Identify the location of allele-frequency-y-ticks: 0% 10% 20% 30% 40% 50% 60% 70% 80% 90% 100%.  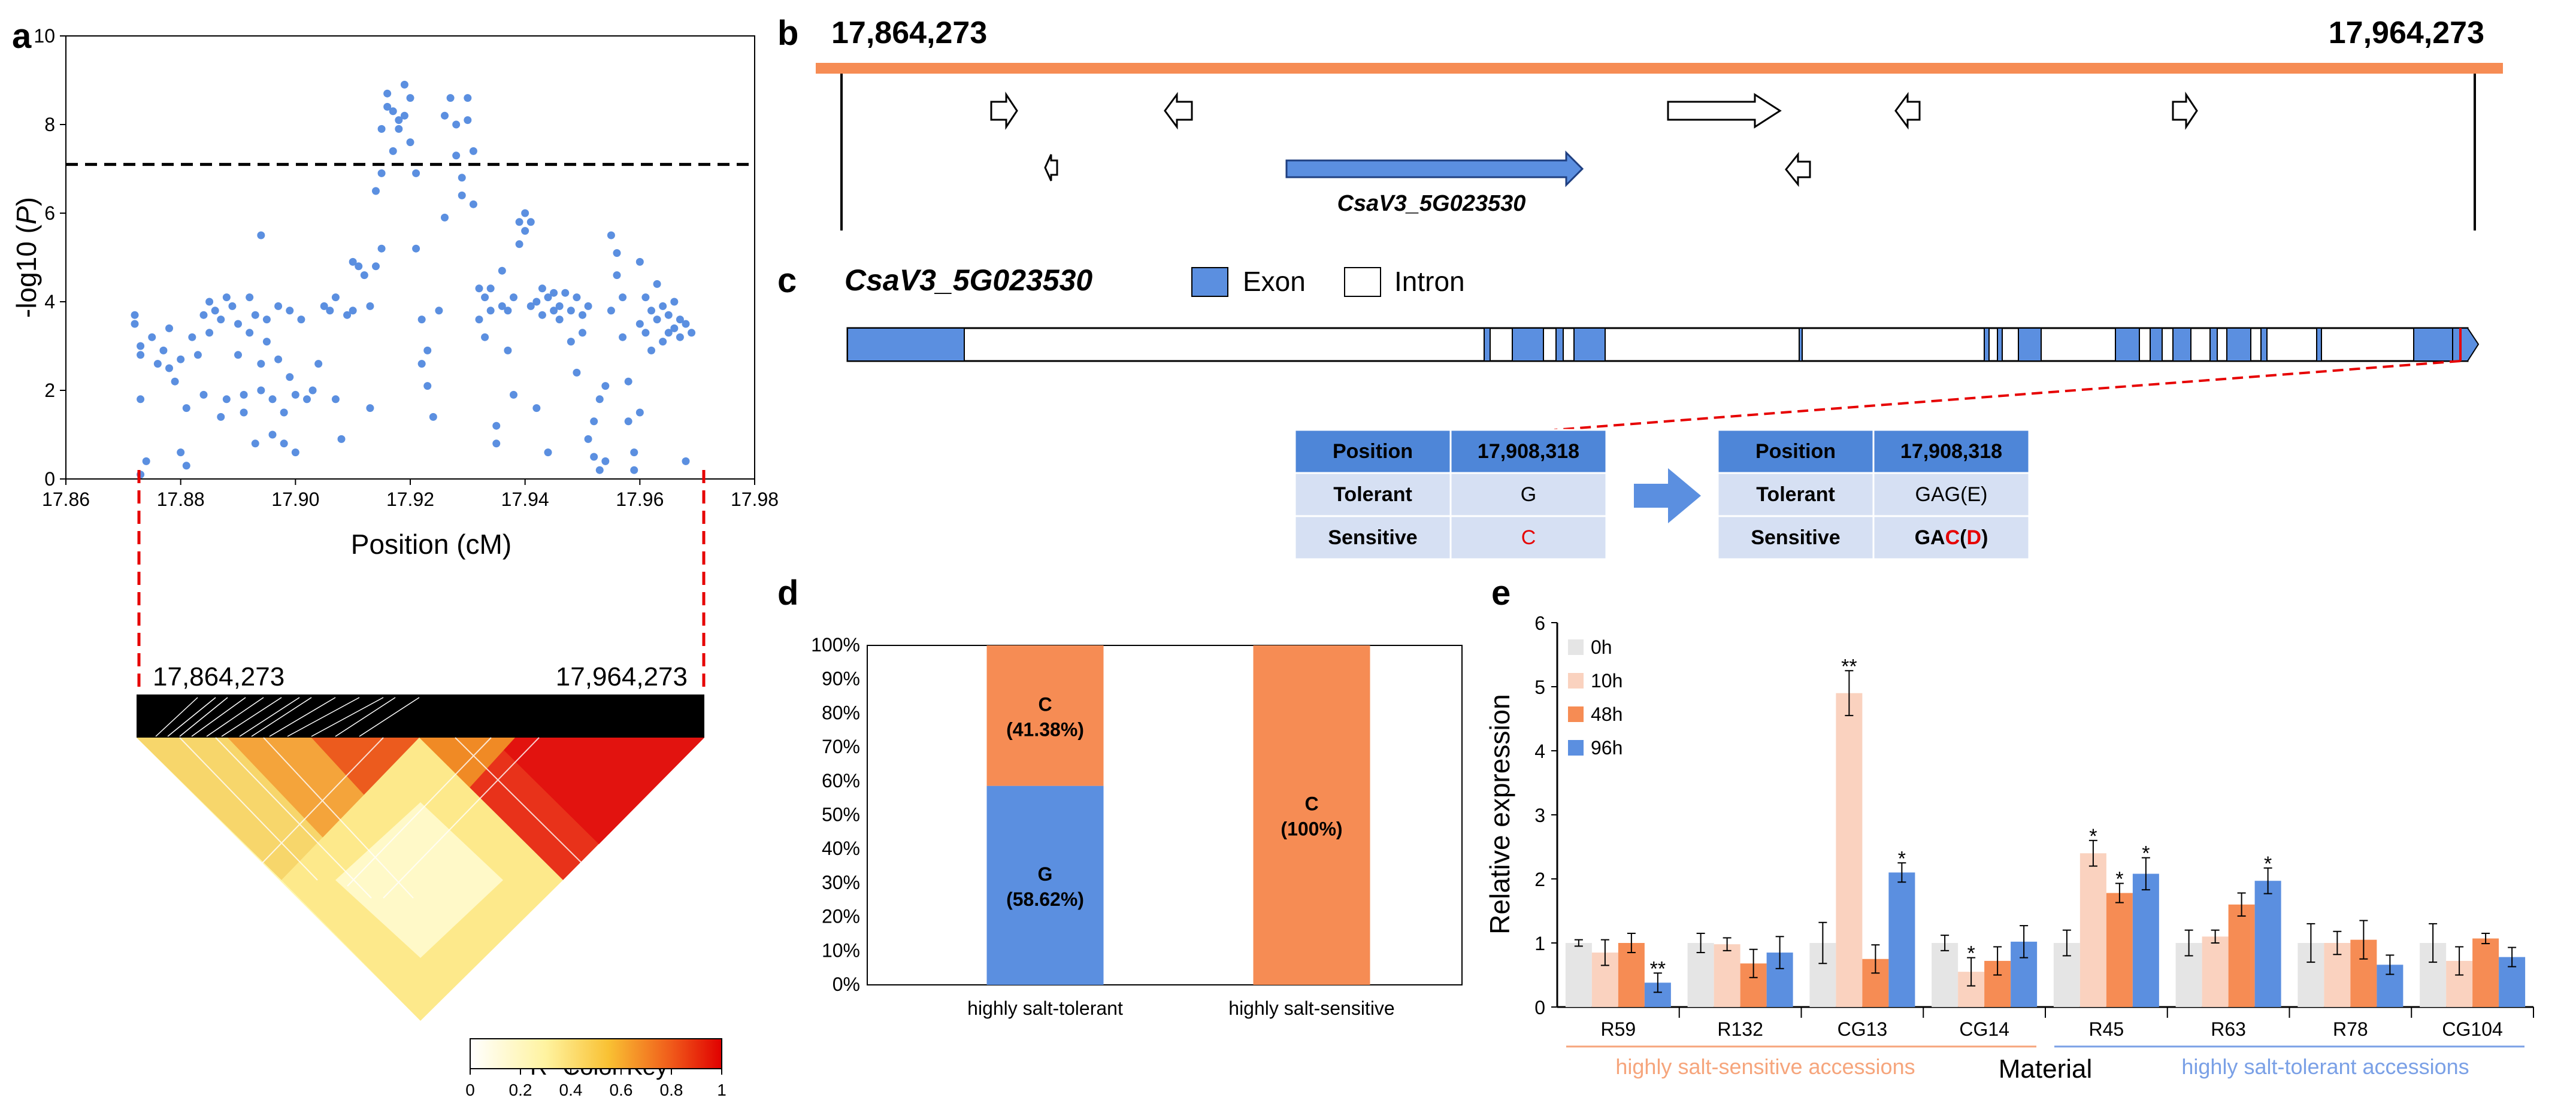
(835, 814).